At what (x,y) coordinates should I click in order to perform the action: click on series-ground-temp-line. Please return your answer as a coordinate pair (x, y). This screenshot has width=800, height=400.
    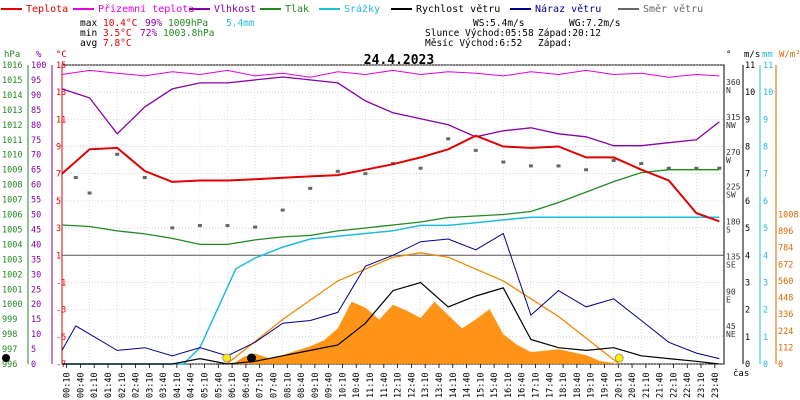
    Looking at the image, I should click on (390, 73).